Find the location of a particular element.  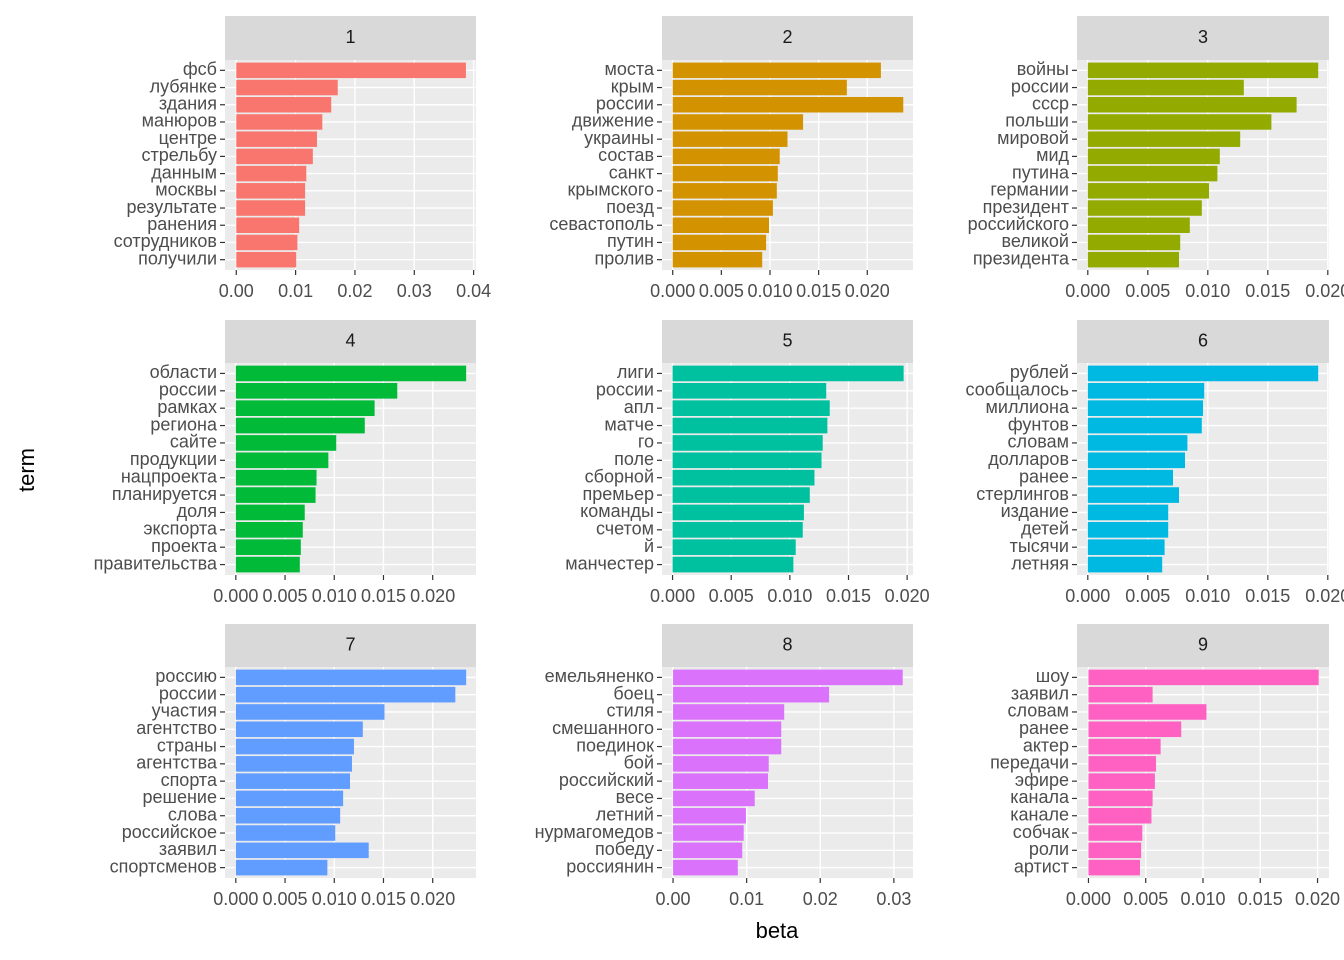

y-tick-label: весе is located at coordinates (635, 797).